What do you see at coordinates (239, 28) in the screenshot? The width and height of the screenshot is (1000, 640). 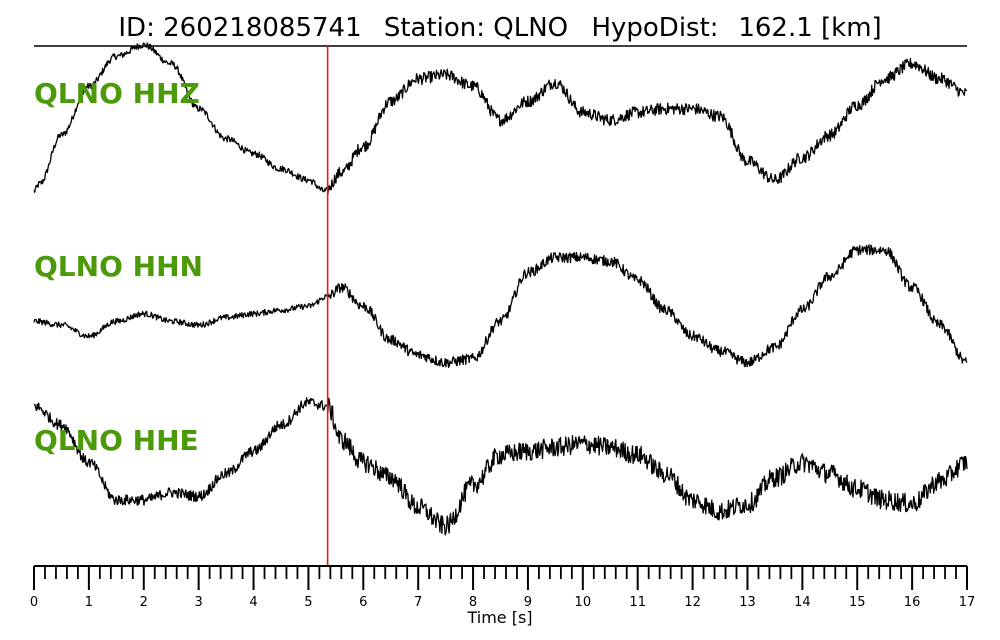 I see `title-event-id: ID: 260218085741` at bounding box center [239, 28].